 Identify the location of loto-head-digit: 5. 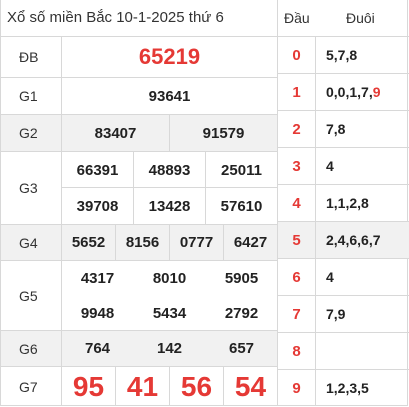
(297, 240).